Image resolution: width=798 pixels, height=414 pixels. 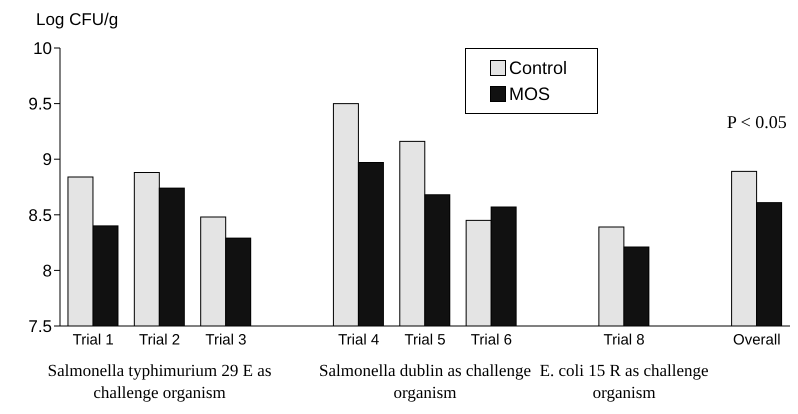 I want to click on y-tick-label: 10, so click(x=42, y=48).